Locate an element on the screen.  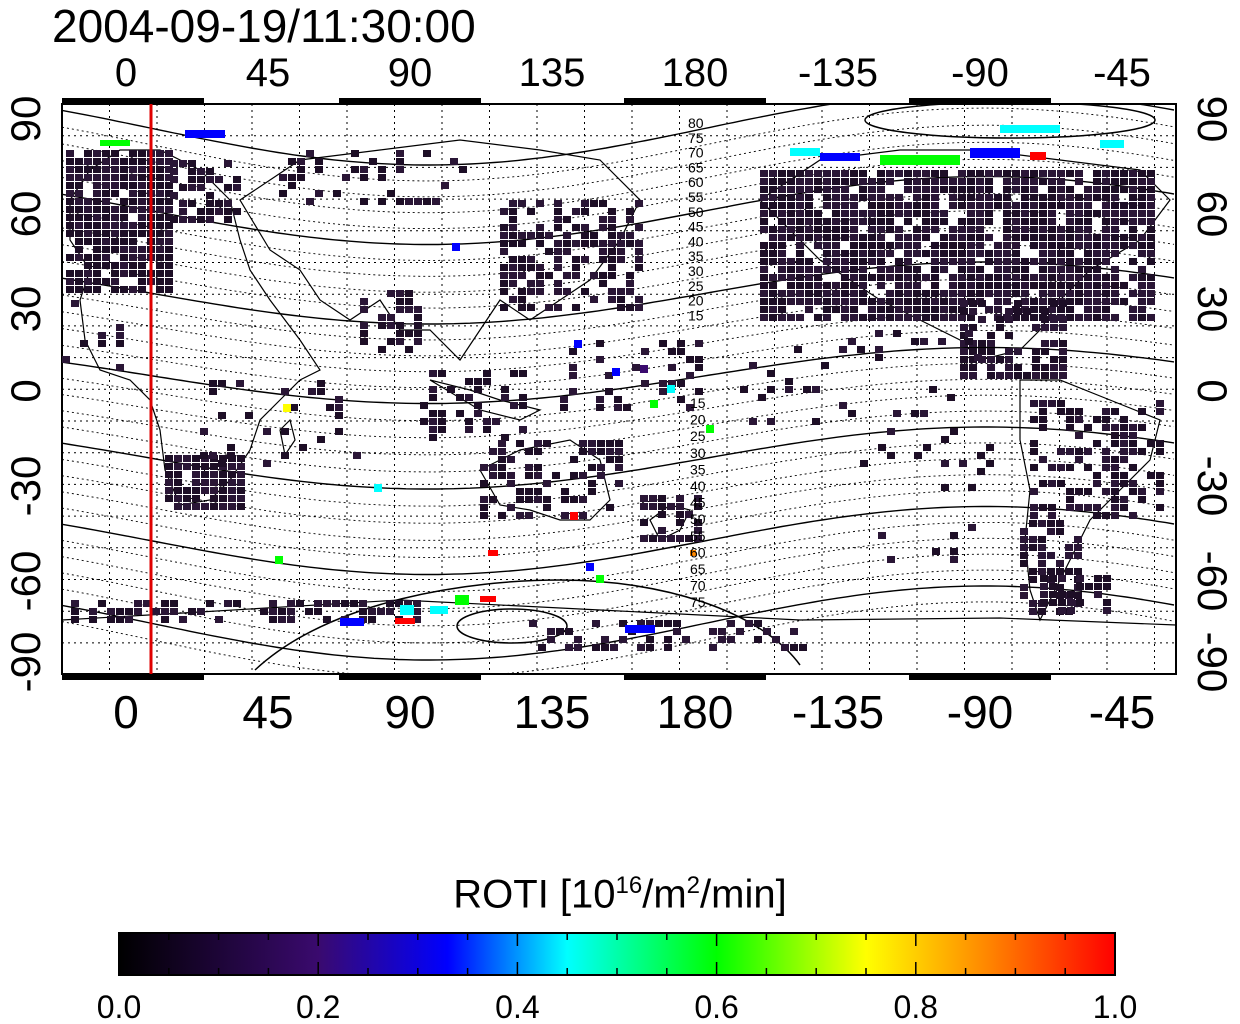
svg-text: 0.6 is located at coordinates (716, 1006).